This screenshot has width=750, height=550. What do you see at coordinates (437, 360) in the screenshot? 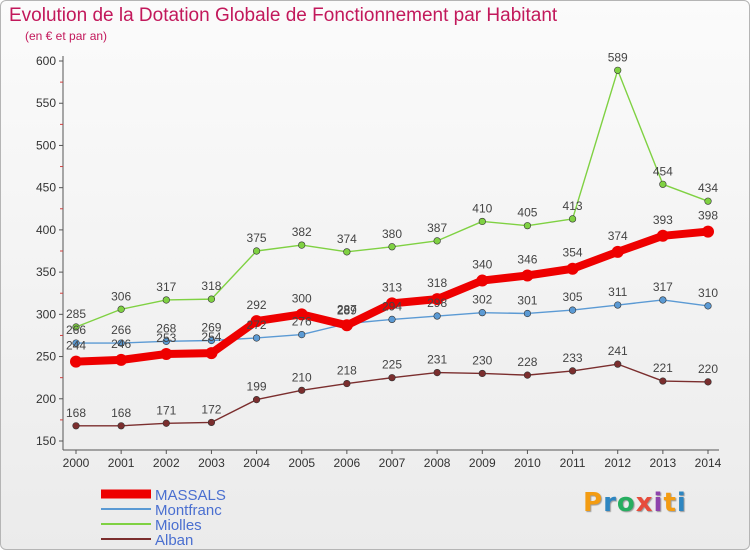
I see `data-label-alban: 231` at bounding box center [437, 360].